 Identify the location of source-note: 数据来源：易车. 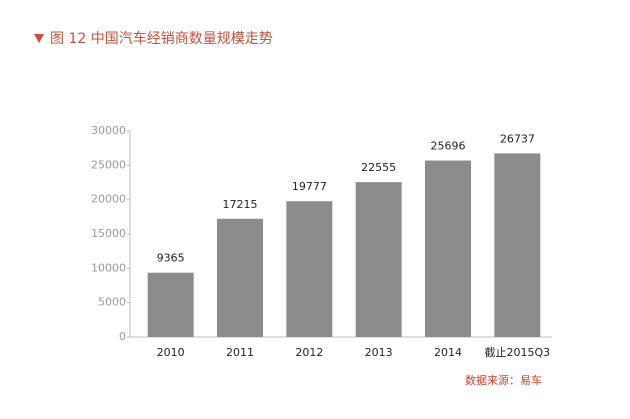
(503, 380).